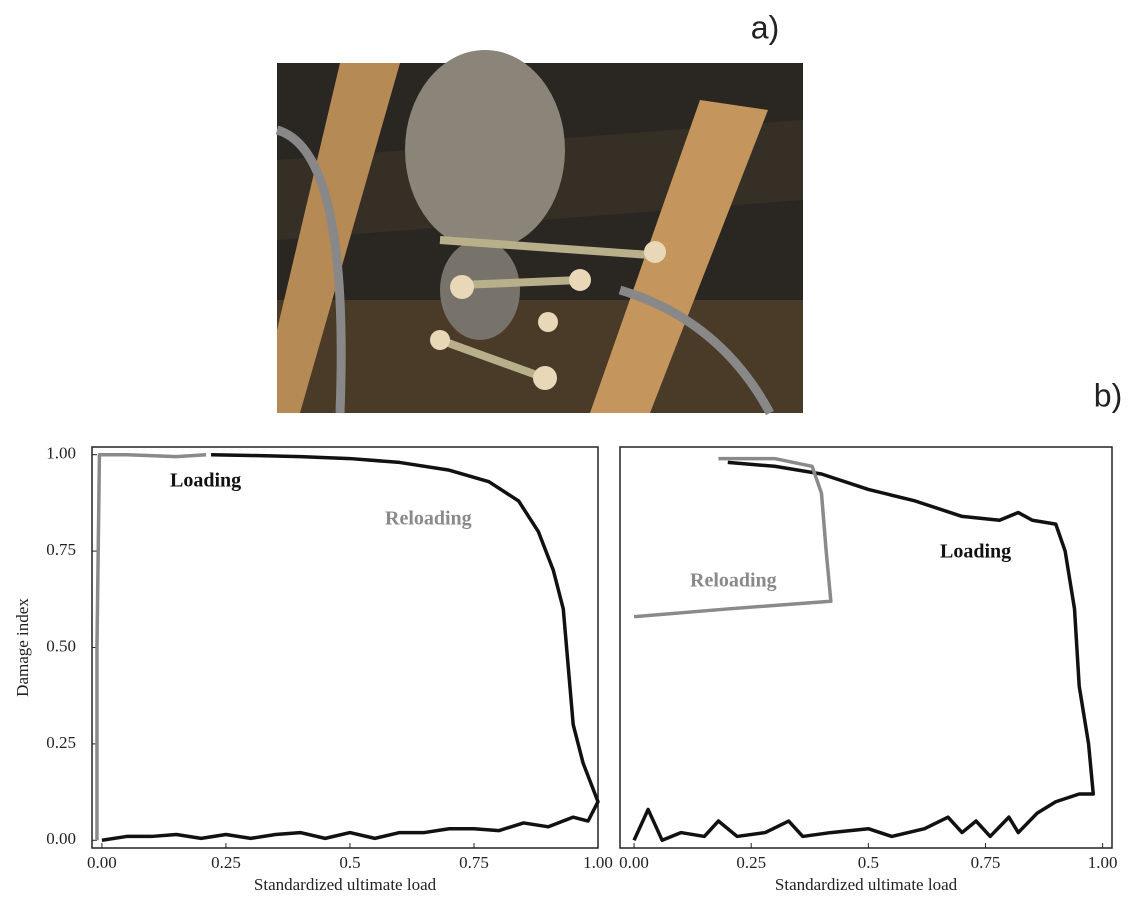 The width and height of the screenshot is (1141, 904). What do you see at coordinates (765, 27) in the screenshot?
I see `panel-label: a)` at bounding box center [765, 27].